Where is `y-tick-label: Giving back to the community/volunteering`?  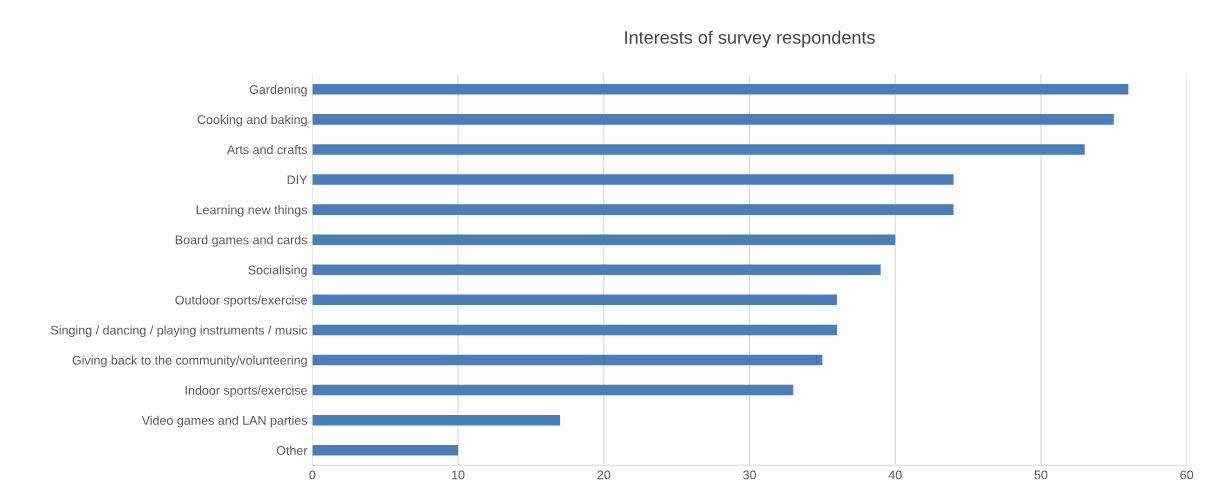
y-tick-label: Giving back to the community/volunteering is located at coordinates (189, 361).